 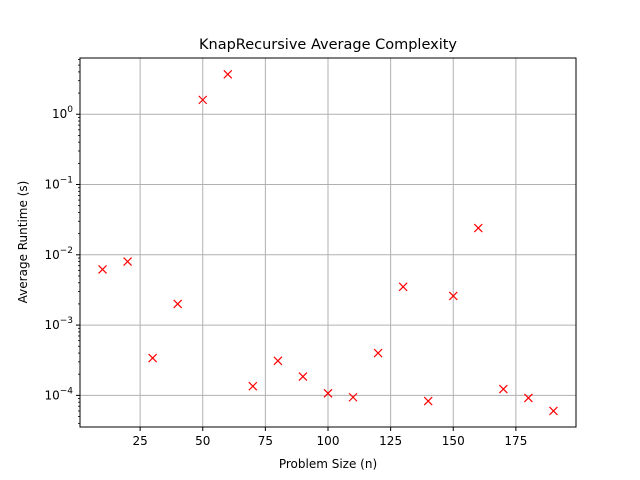 What do you see at coordinates (58, 324) in the screenshot?
I see `y-tick-label: 10⁻³` at bounding box center [58, 324].